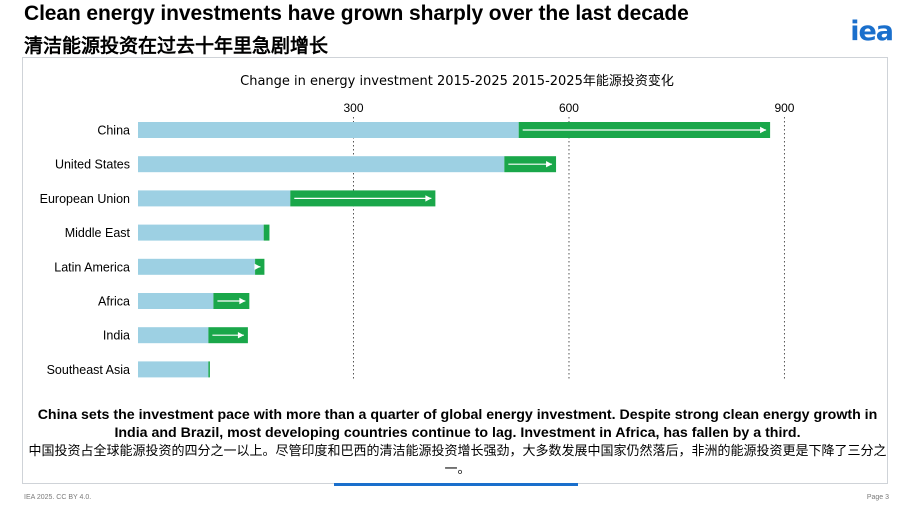  I want to click on slide-title-chinese: 清洁能源投资在过去十年里急剧增长, so click(176, 46).